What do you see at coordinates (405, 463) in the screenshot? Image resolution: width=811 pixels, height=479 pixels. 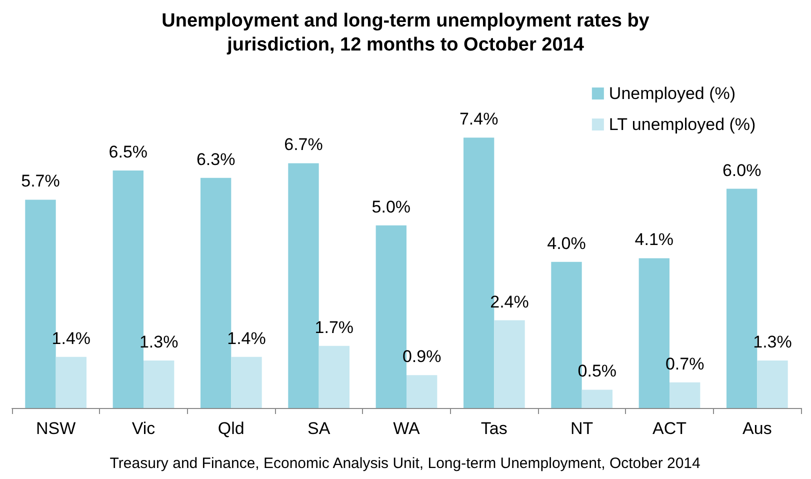 I see `text: Treasury and Finance, Economic Analysis Unit, Long-term Unemployment, October 2014` at bounding box center [405, 463].